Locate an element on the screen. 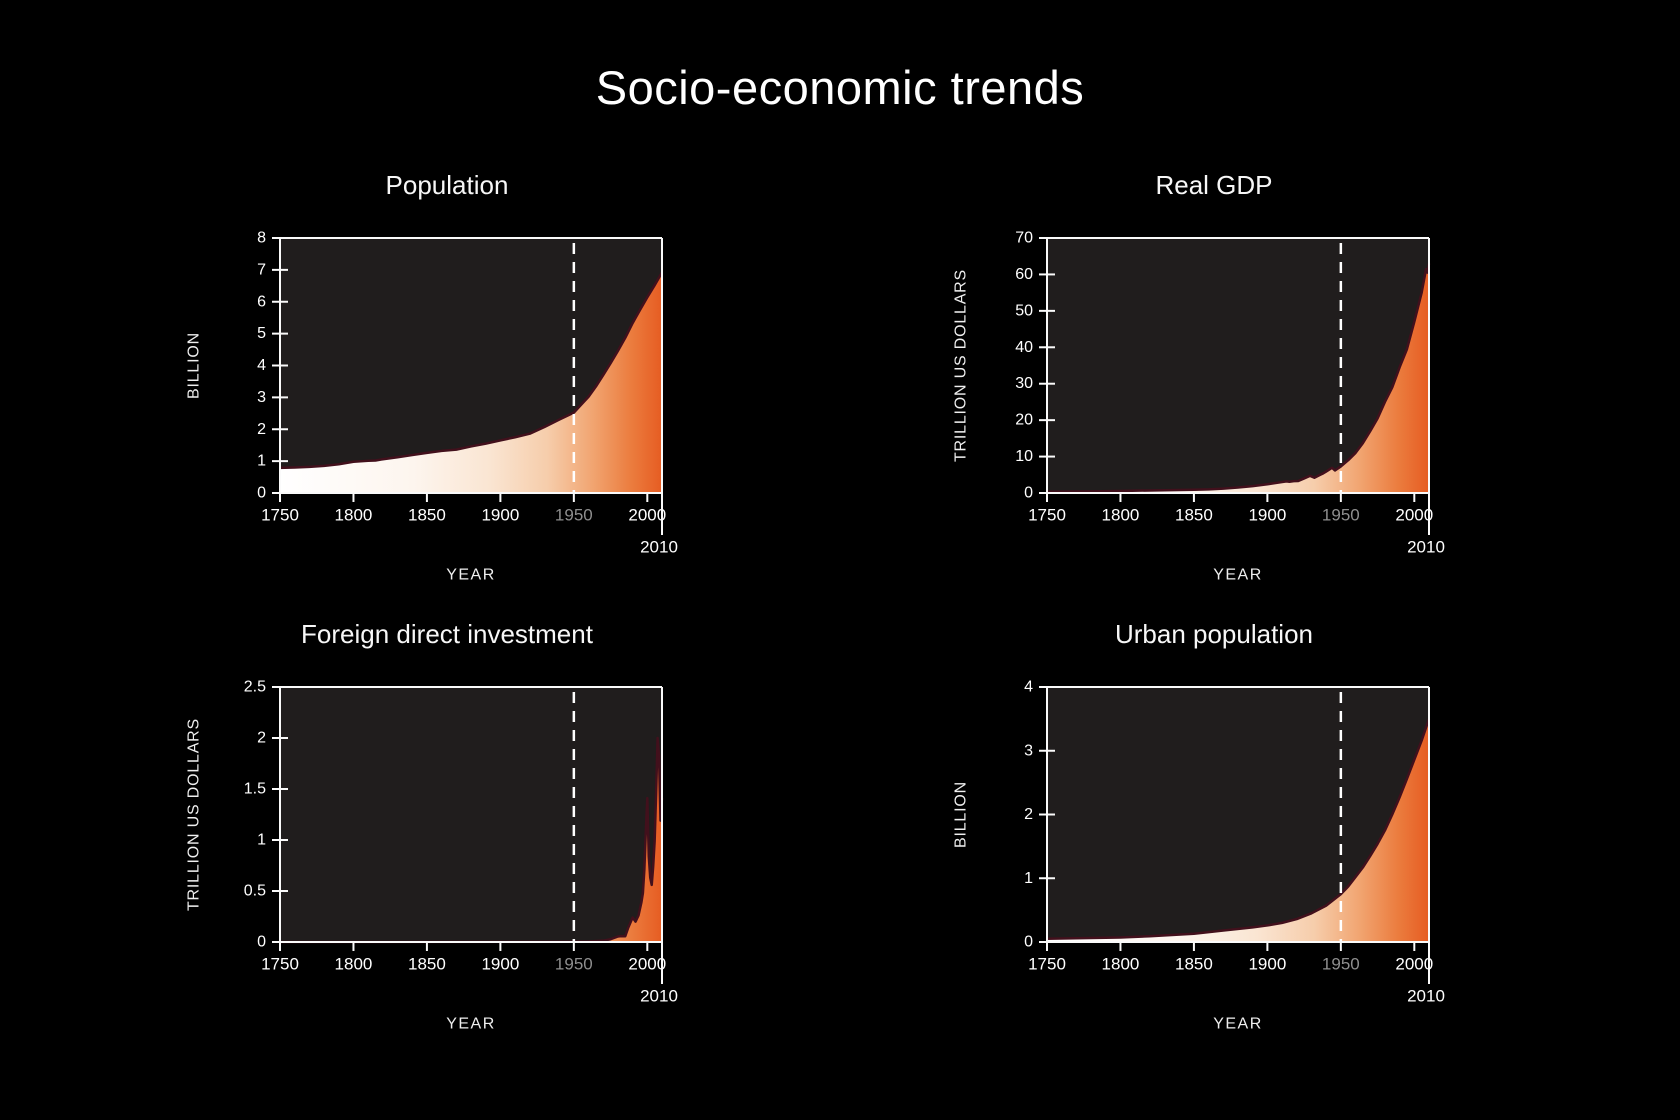  y-tick-label: 1.5 is located at coordinates (255, 789).